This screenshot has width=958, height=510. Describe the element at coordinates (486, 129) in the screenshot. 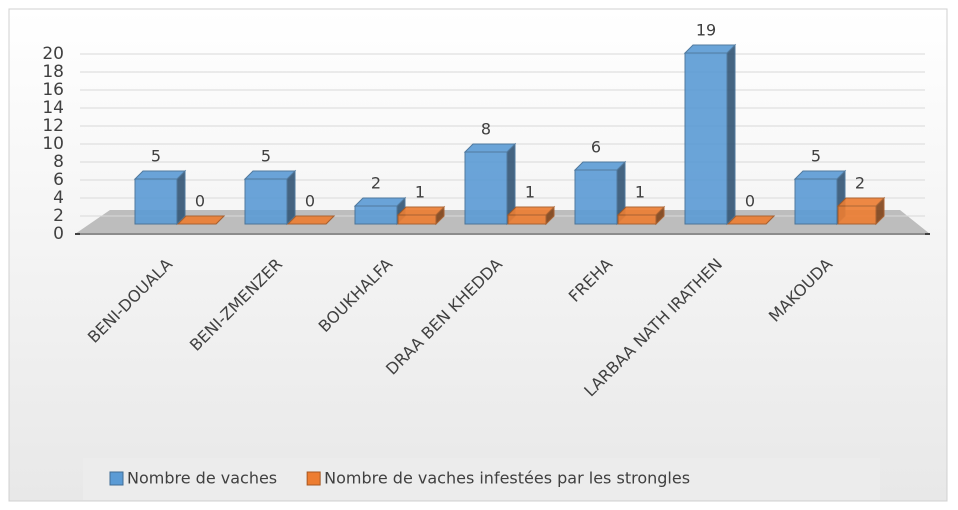

I see `data-label: 8` at that location.